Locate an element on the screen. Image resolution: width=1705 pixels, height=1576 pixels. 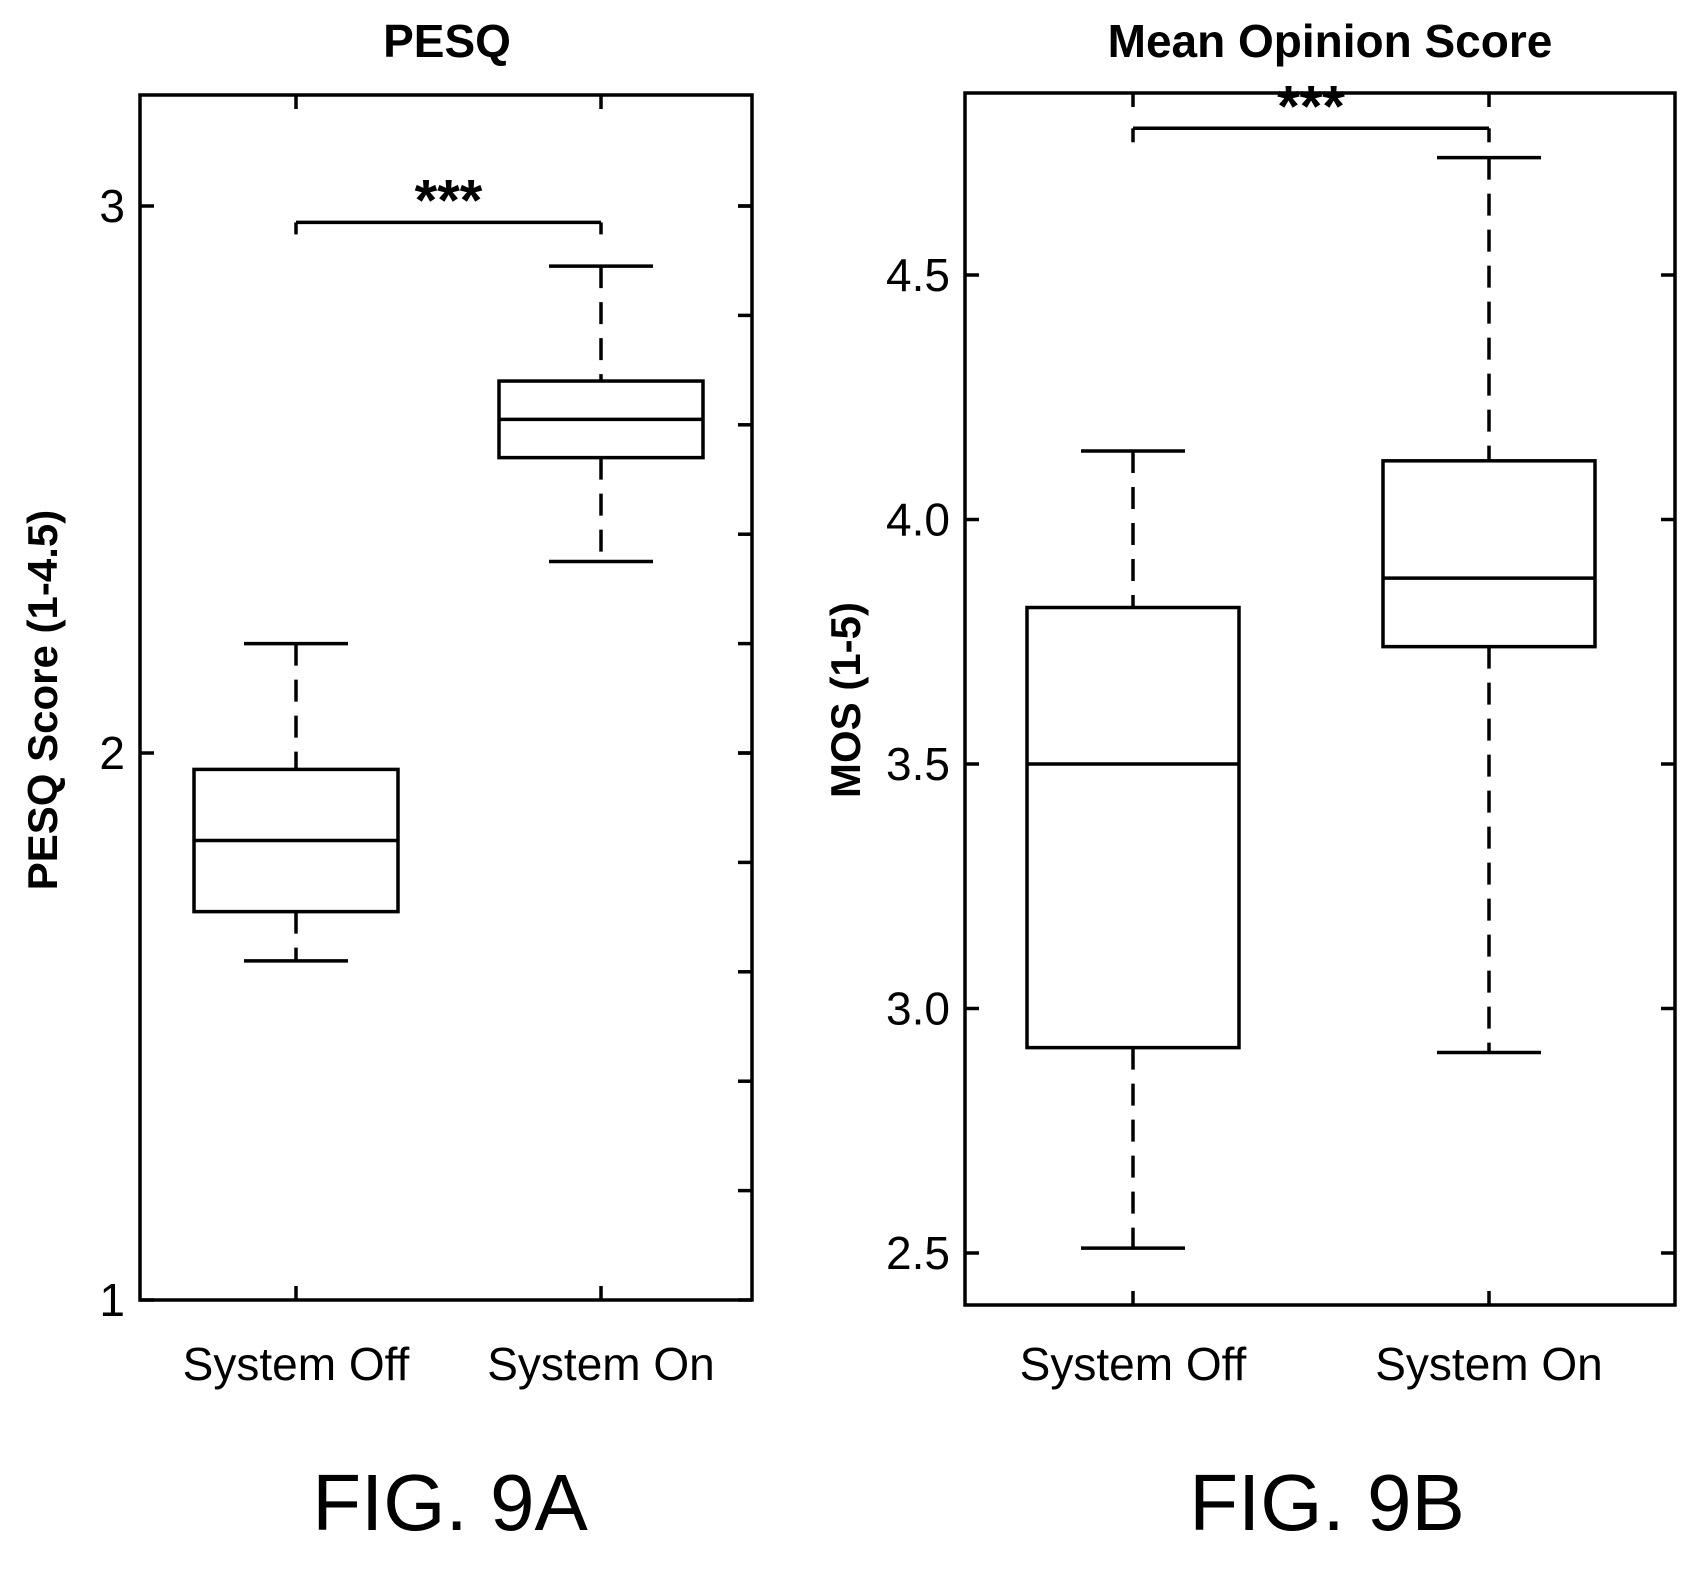
figure-caption: FIG. 9A is located at coordinates (450, 1502).